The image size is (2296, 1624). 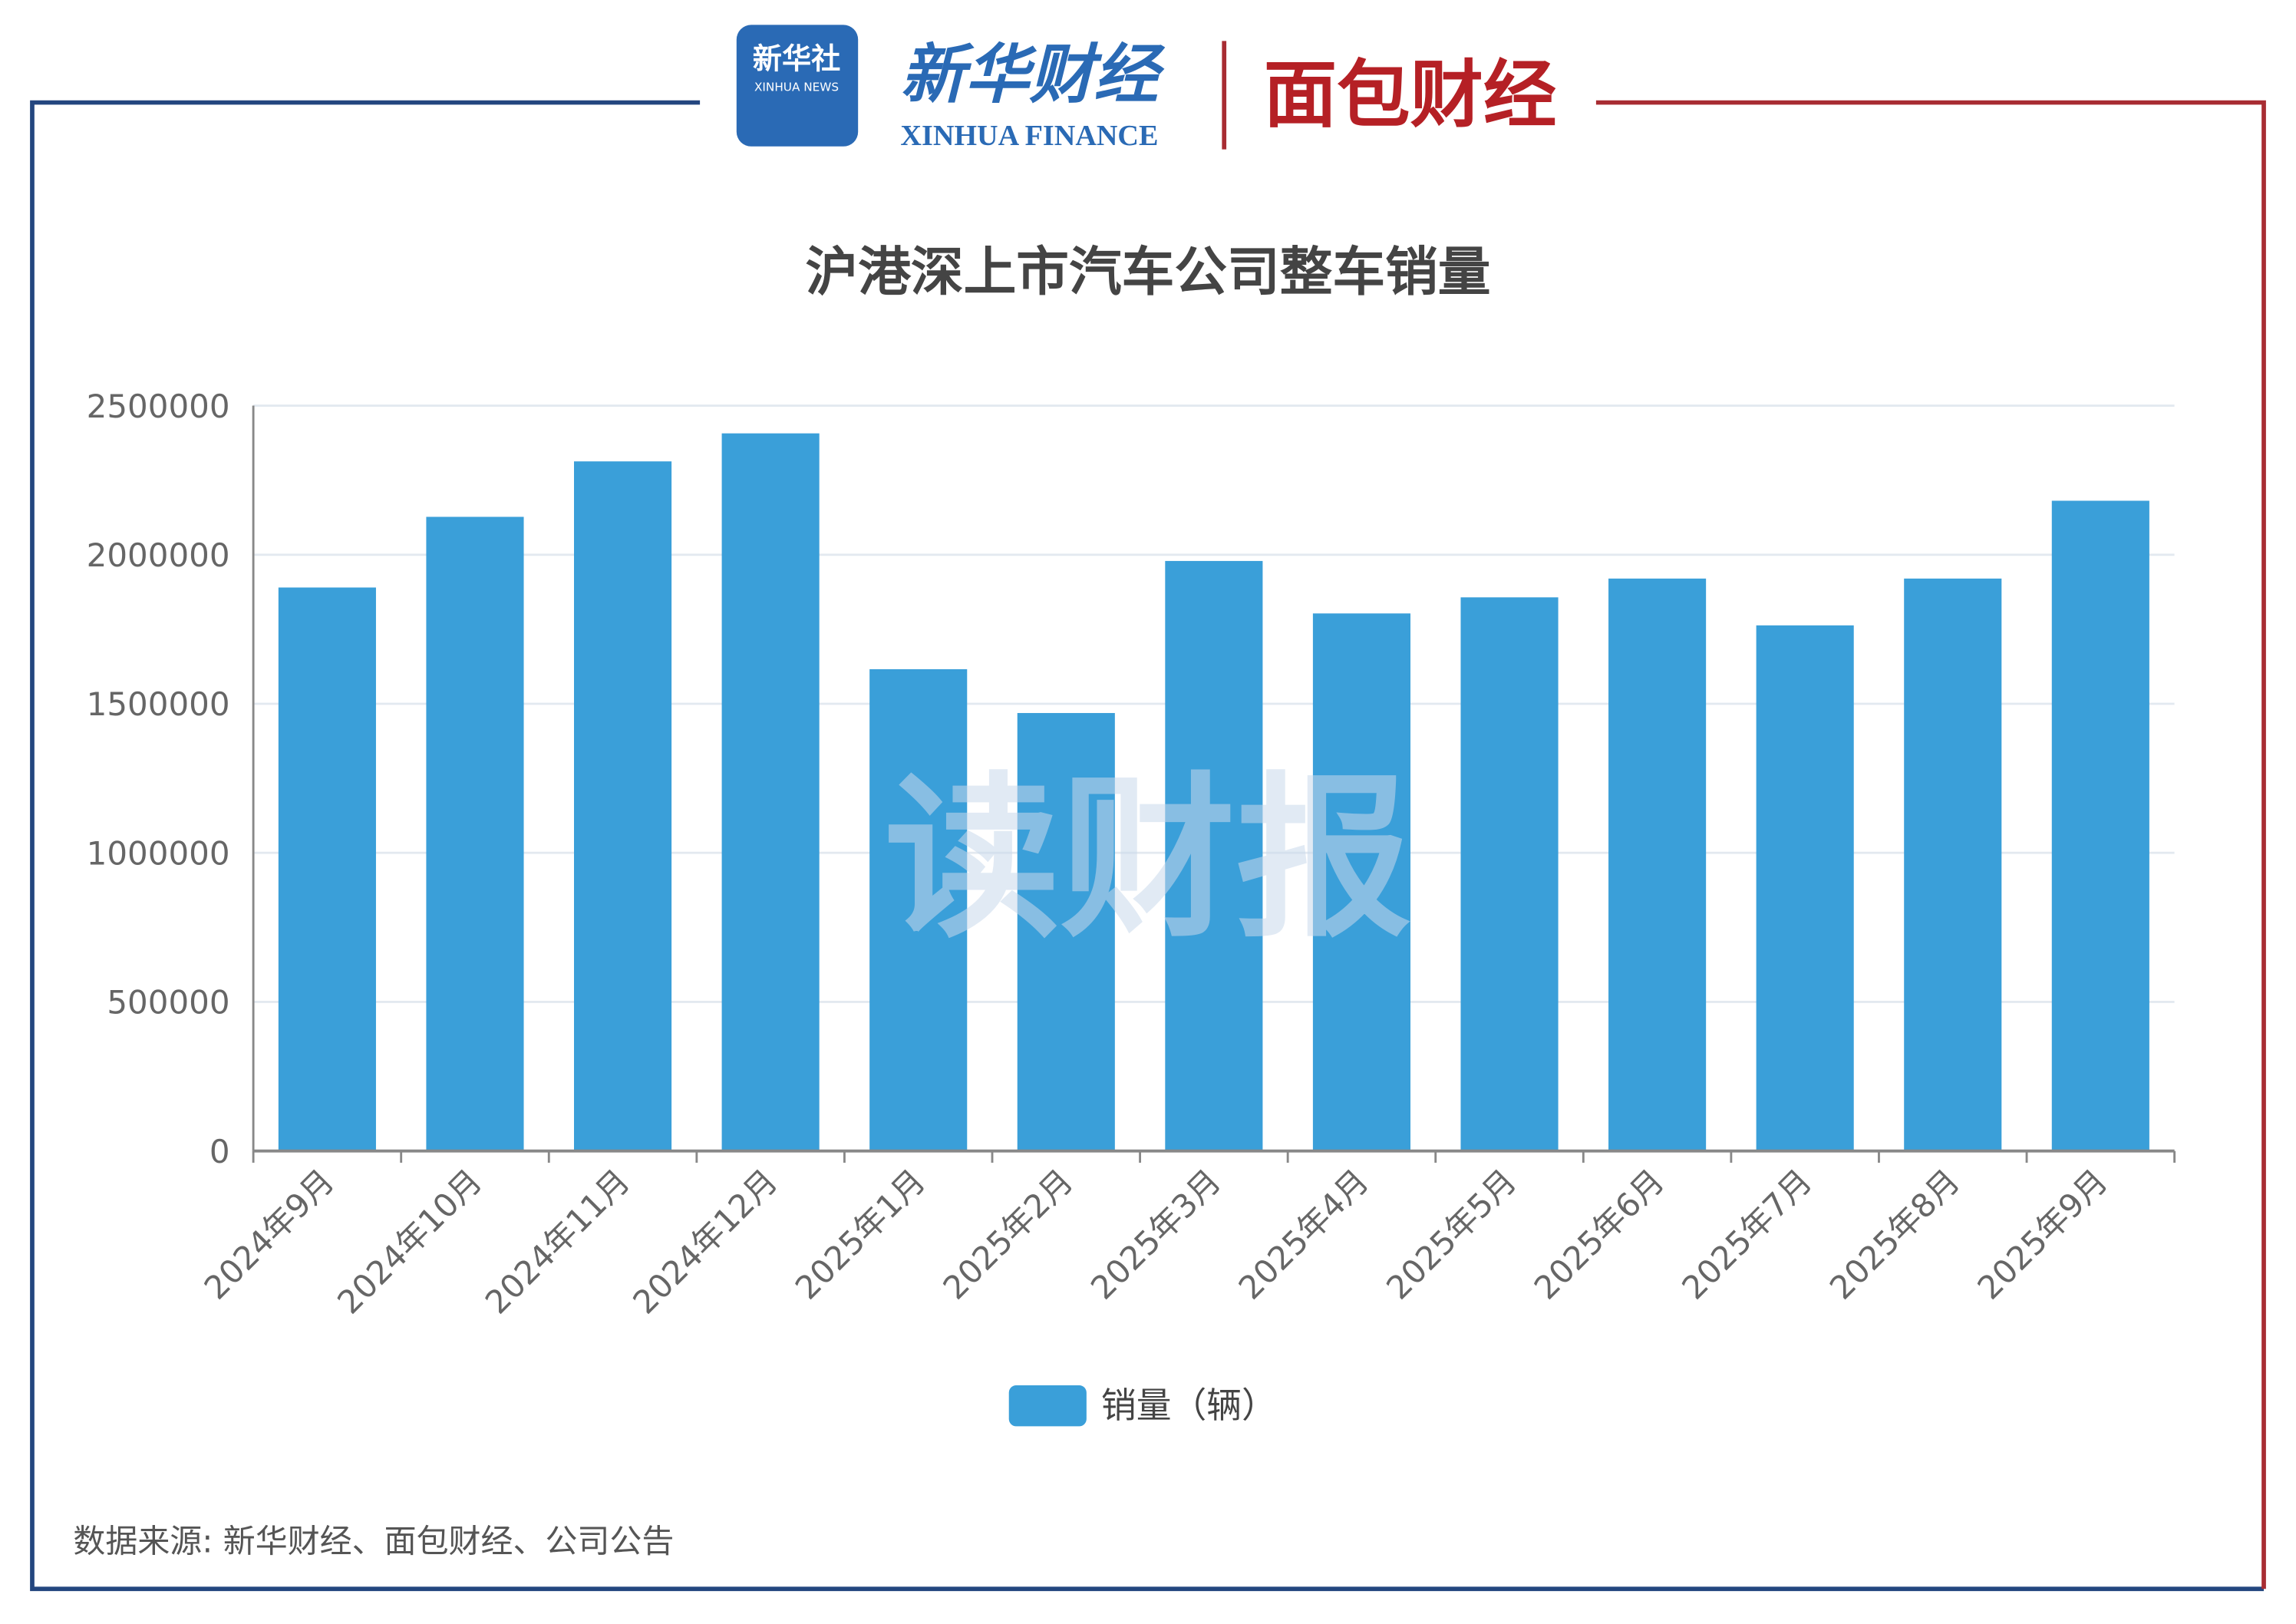 I want to click on legend-label: 销量（辆）, so click(x=1189, y=1405).